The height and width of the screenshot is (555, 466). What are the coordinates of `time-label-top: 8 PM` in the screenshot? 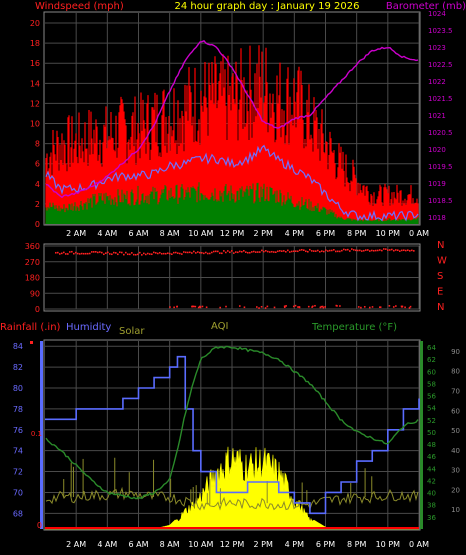 It's located at (356, 233).